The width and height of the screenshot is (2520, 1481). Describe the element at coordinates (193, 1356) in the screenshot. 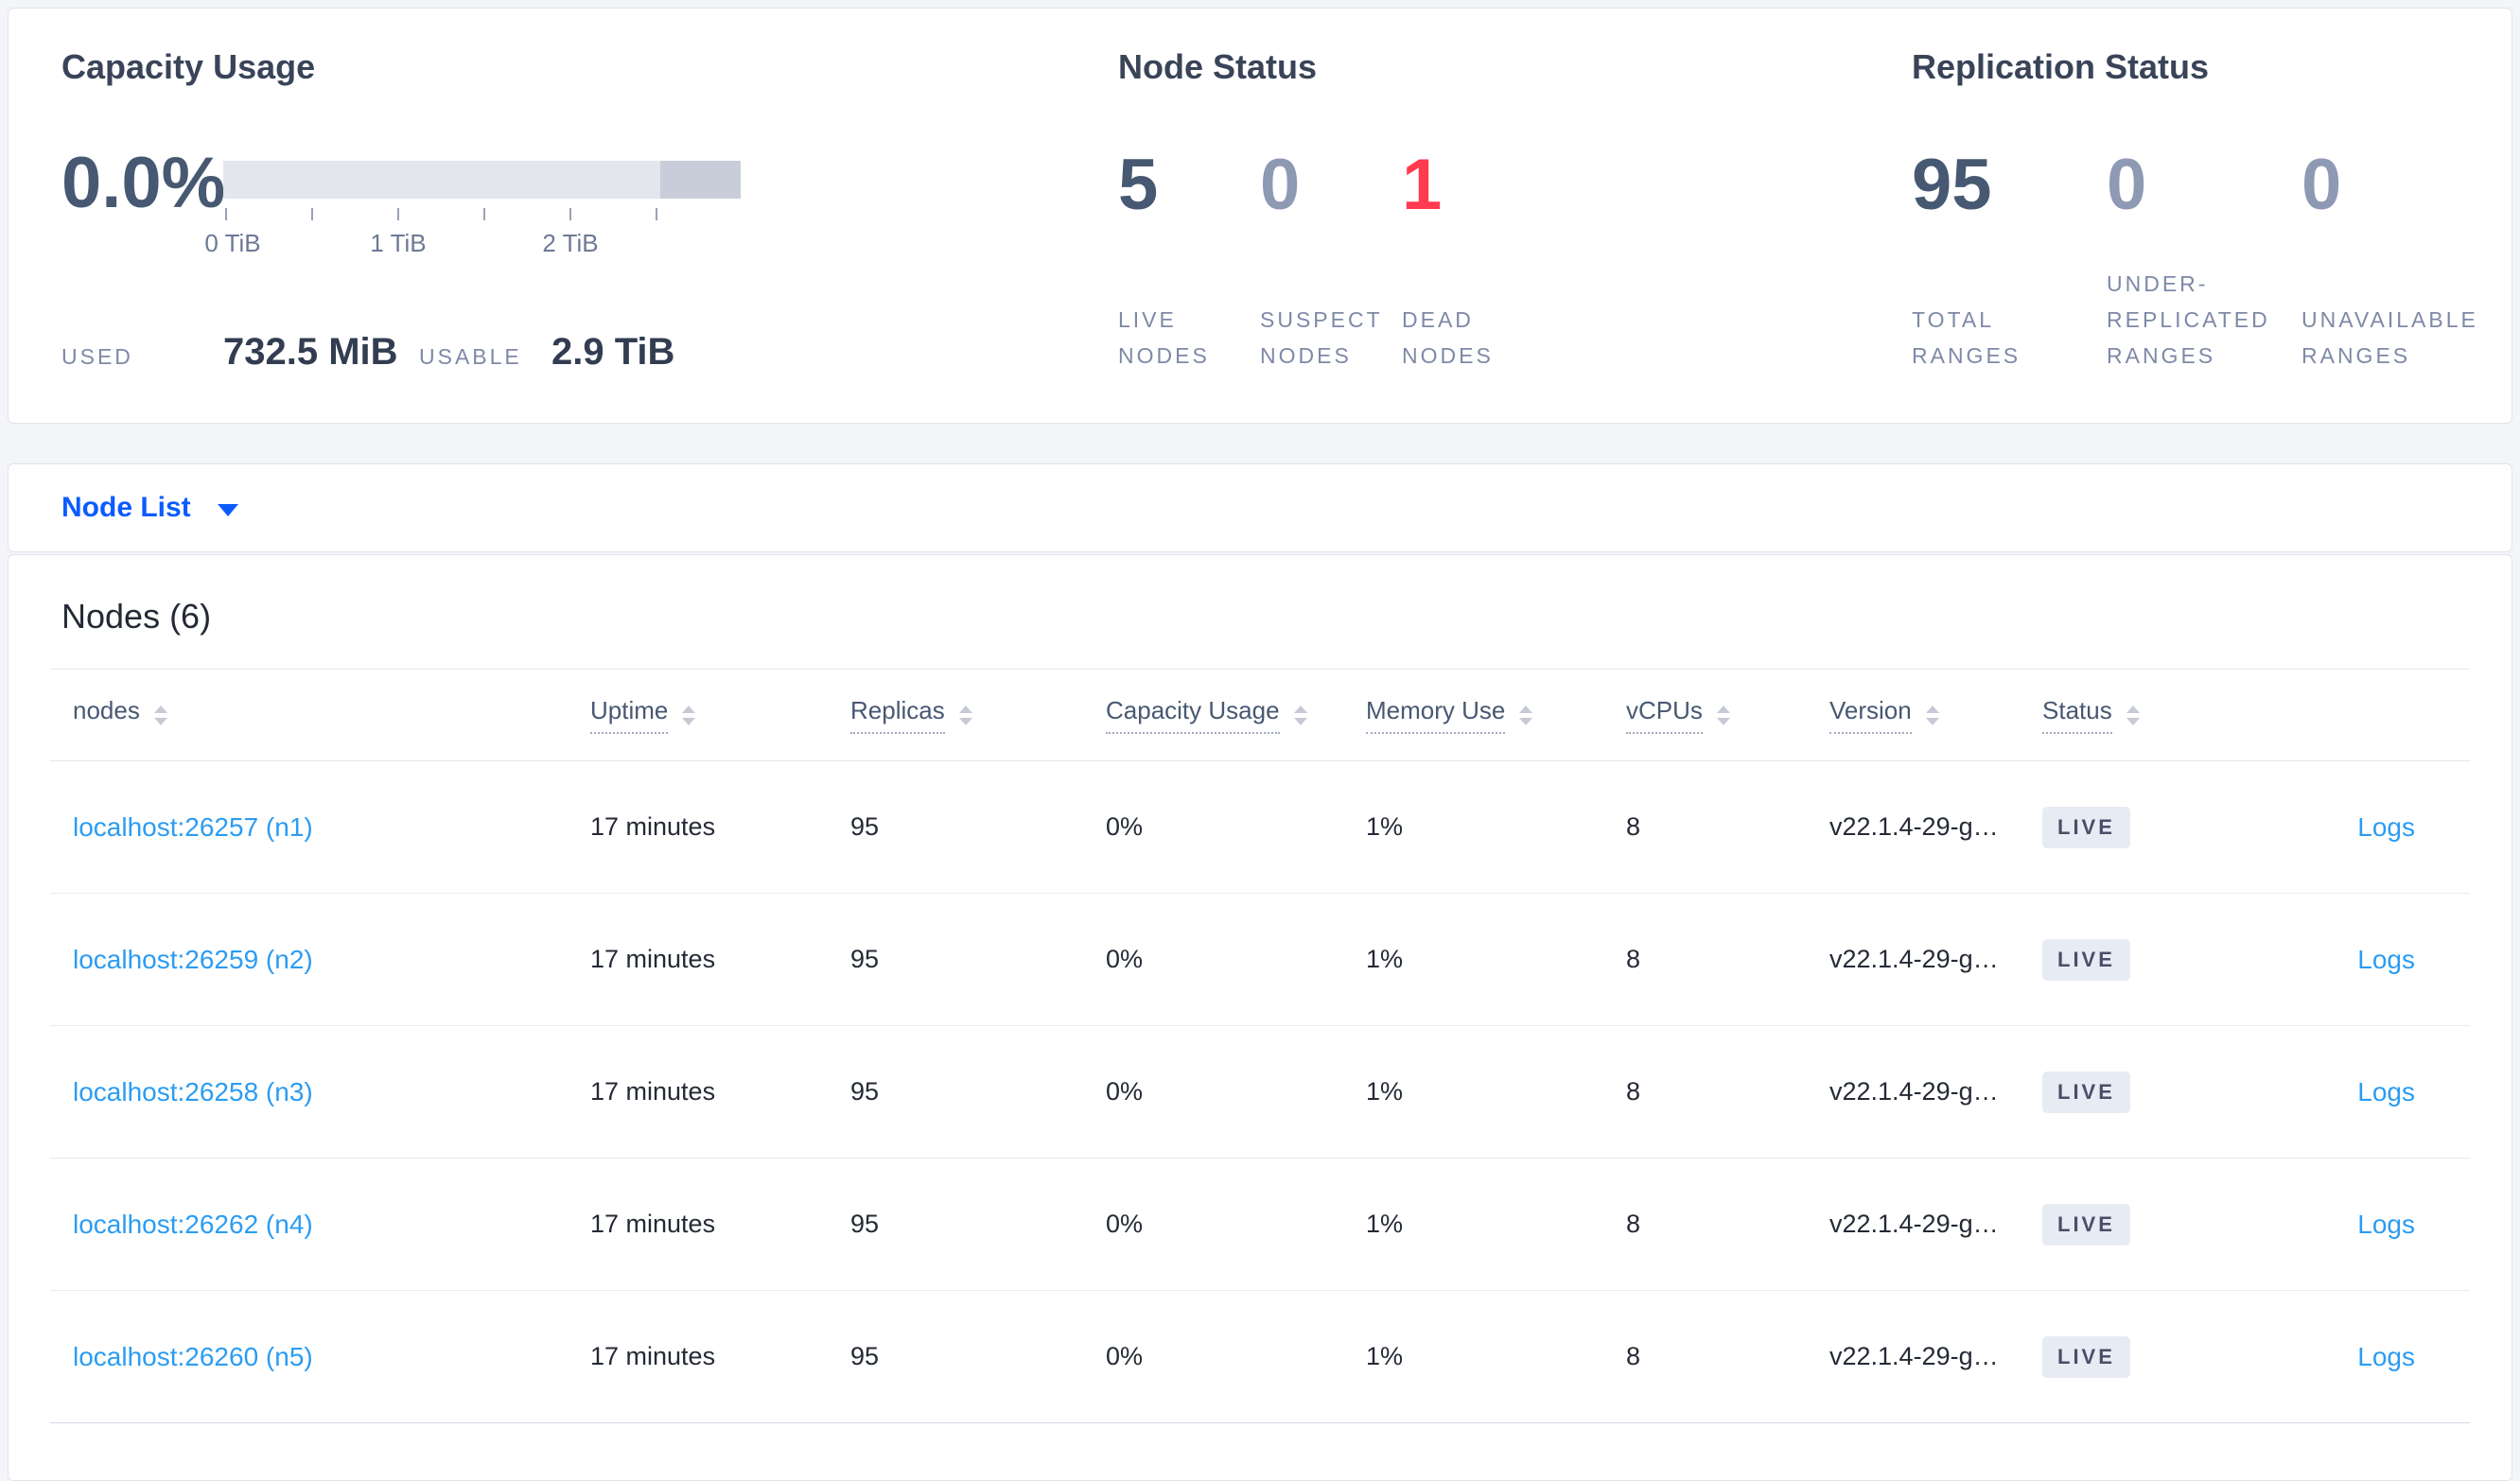

I see `node-link: localhost:26260 (n5)` at that location.